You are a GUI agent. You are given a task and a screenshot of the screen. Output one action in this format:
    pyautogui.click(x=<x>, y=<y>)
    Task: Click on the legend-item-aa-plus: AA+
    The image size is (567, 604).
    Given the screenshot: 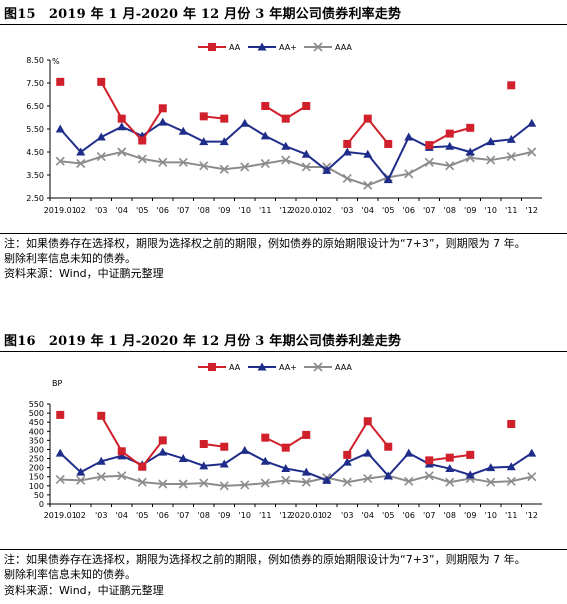 What is the action you would take?
    pyautogui.click(x=272, y=47)
    